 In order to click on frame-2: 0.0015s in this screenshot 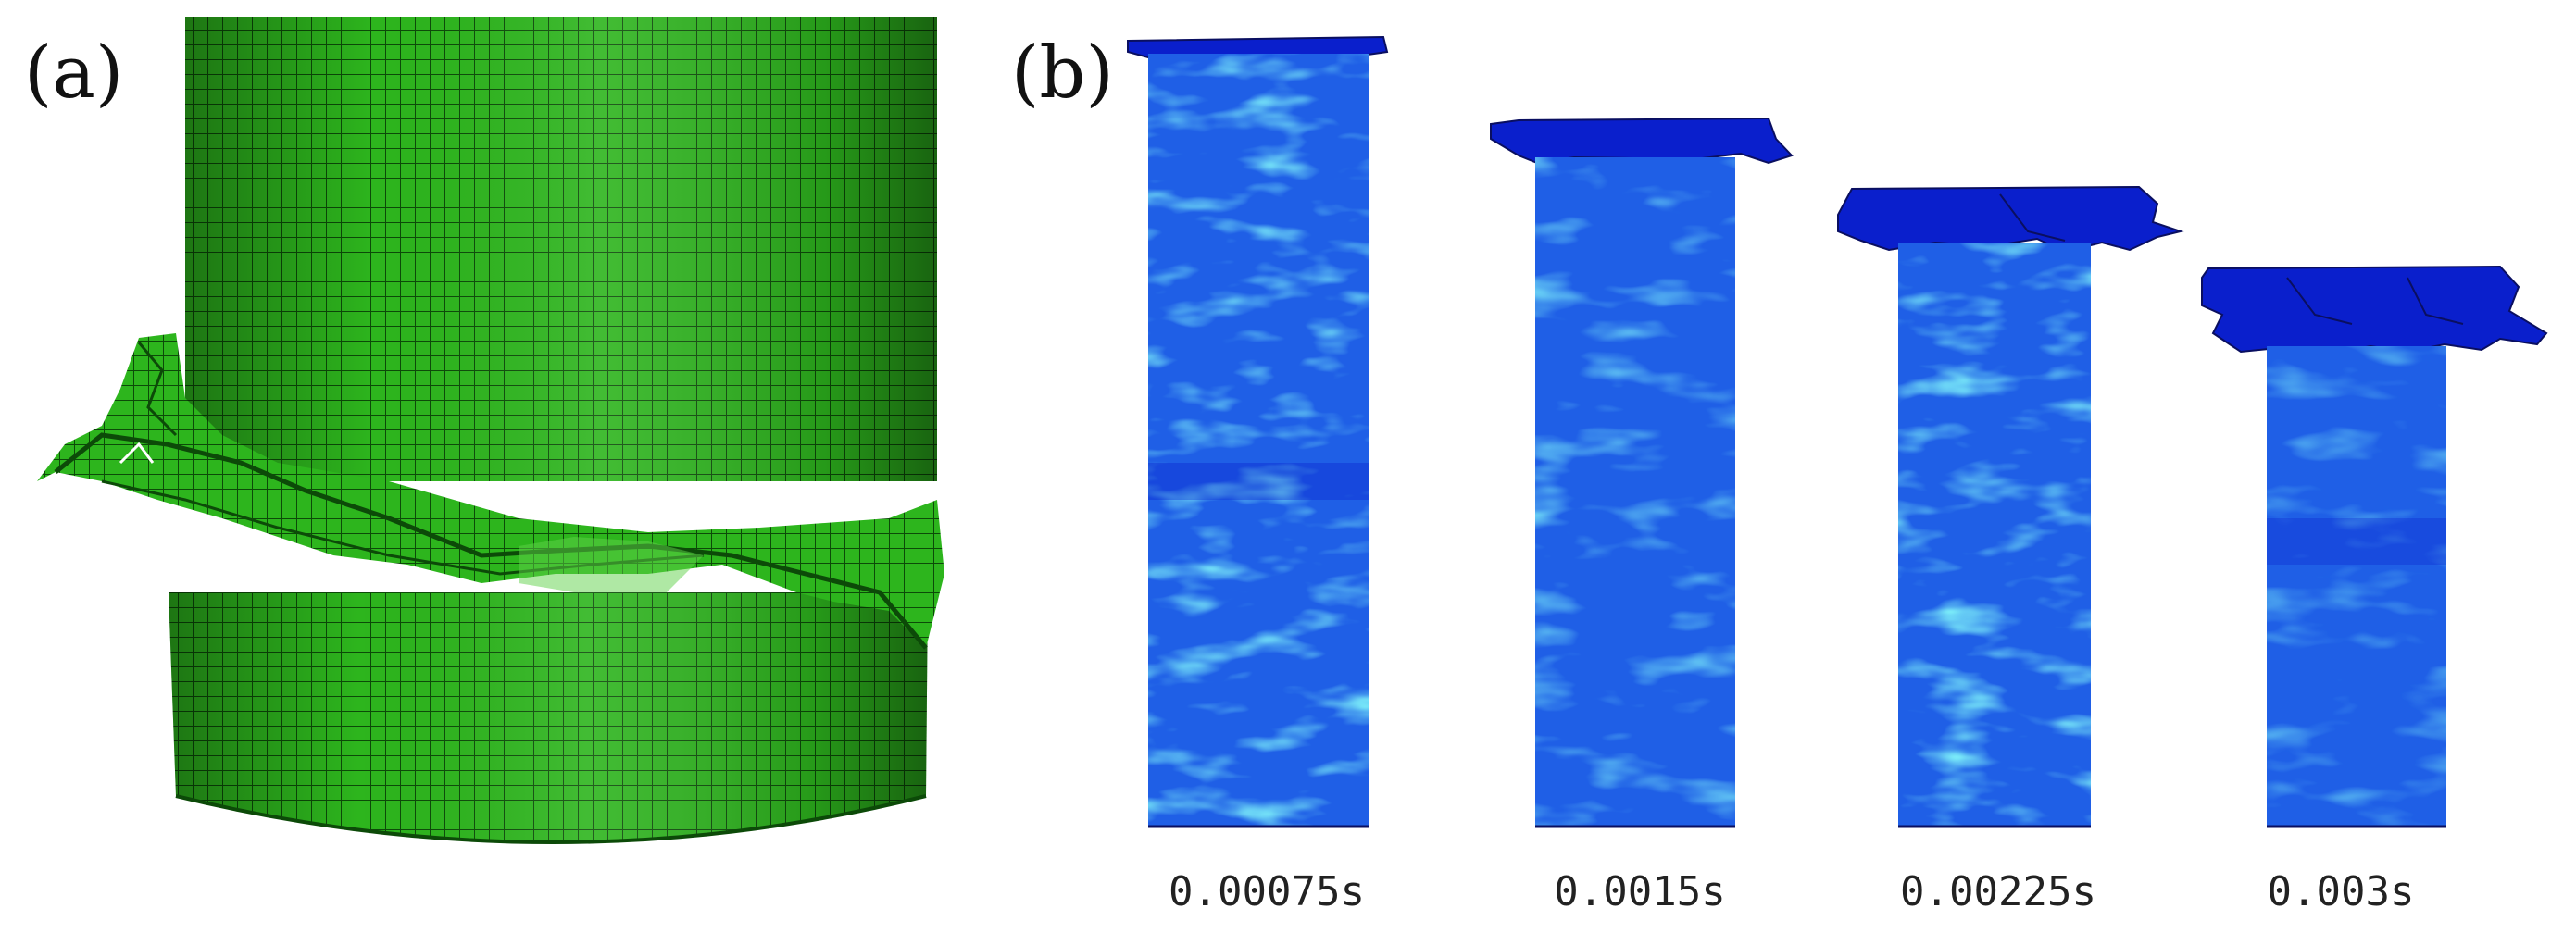, I will do `click(1642, 516)`.